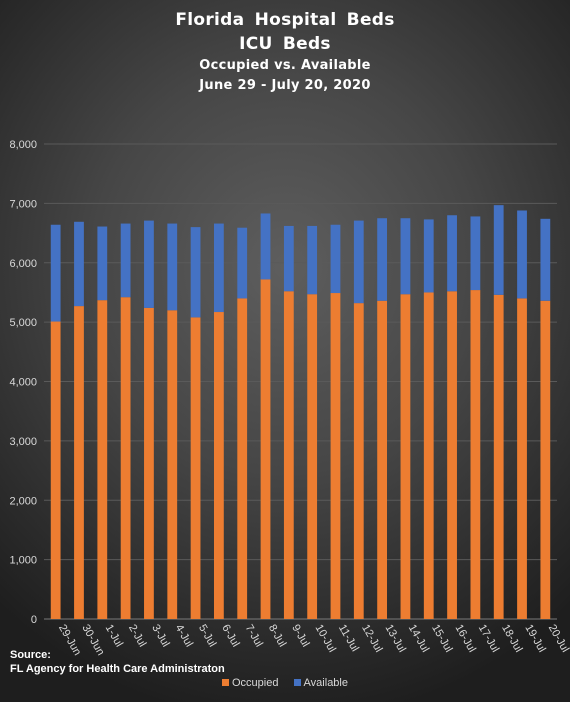 The width and height of the screenshot is (570, 702). Describe the element at coordinates (488, 639) in the screenshot. I see `x-tick-label: 17-Jul` at that location.